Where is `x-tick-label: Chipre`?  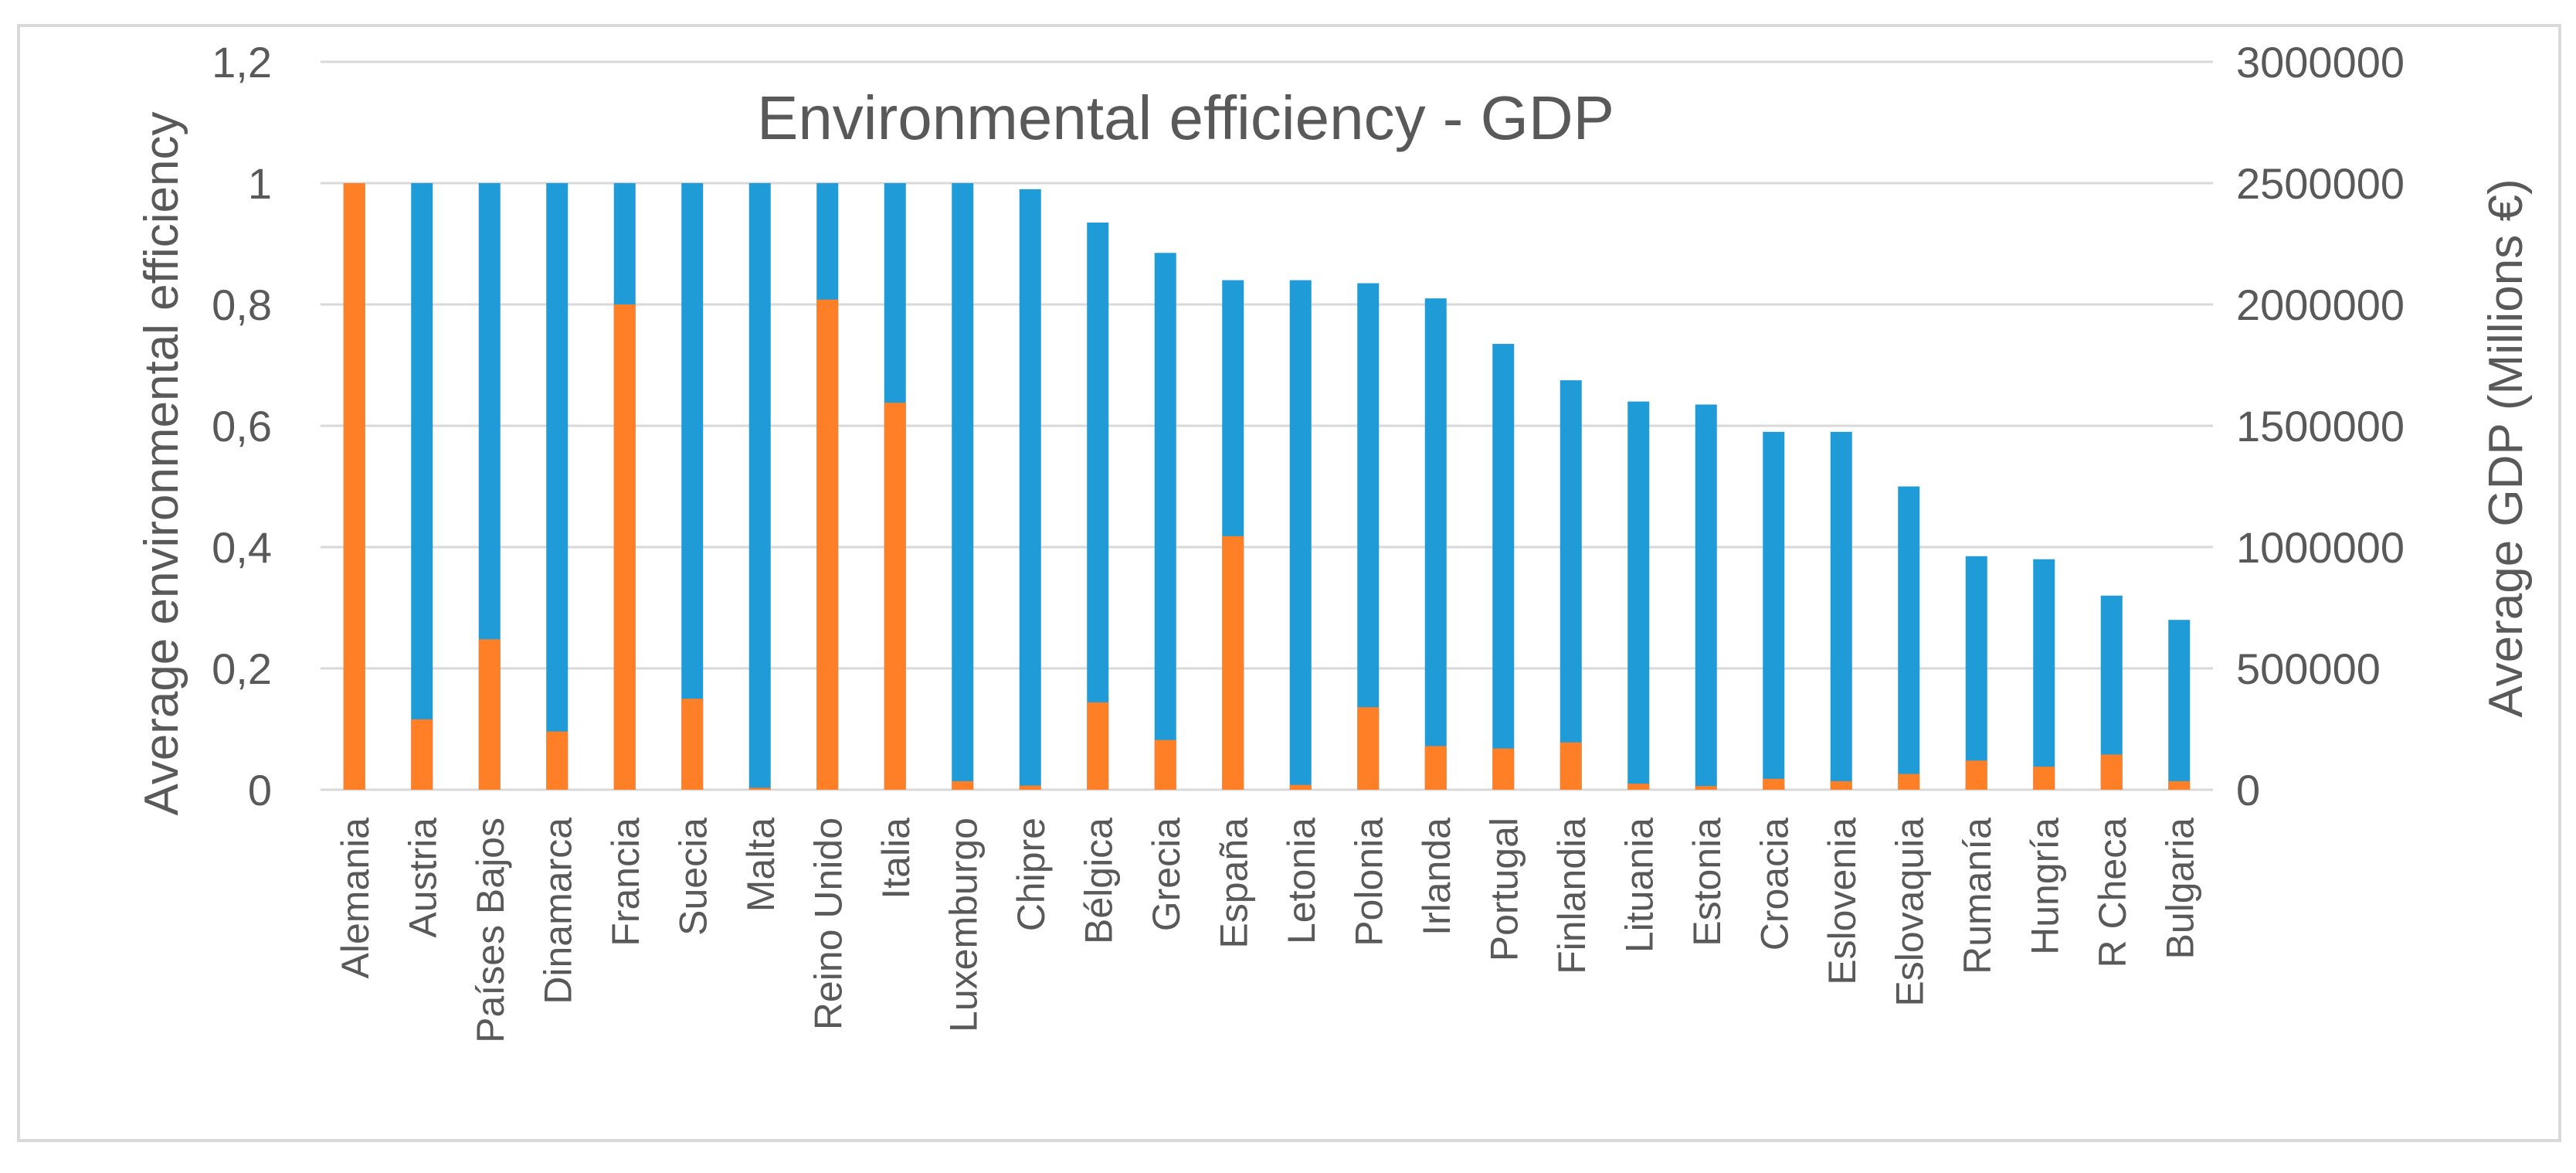 x-tick-label: Chipre is located at coordinates (1031, 874).